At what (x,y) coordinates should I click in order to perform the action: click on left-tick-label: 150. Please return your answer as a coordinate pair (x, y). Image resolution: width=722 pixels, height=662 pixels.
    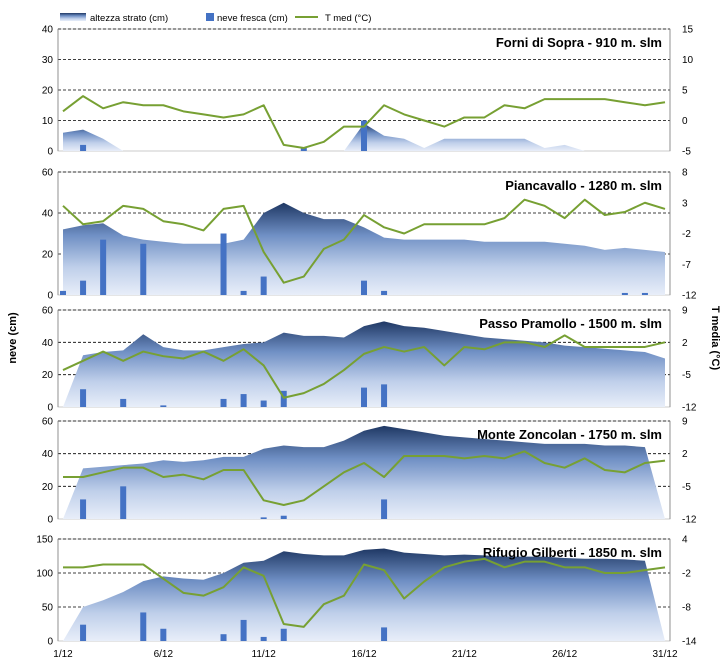
    Looking at the image, I should click on (44, 540).